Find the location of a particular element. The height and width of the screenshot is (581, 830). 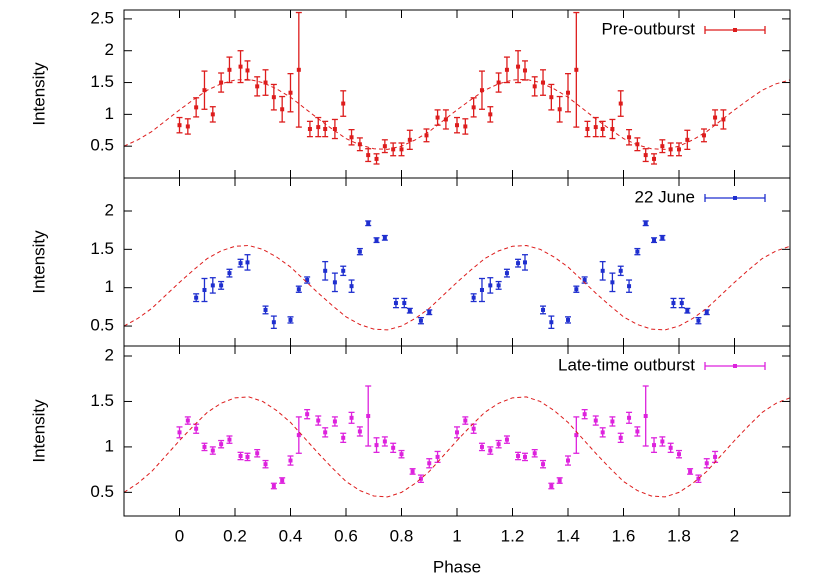

y-tick-label: 1 is located at coordinates (109, 286).